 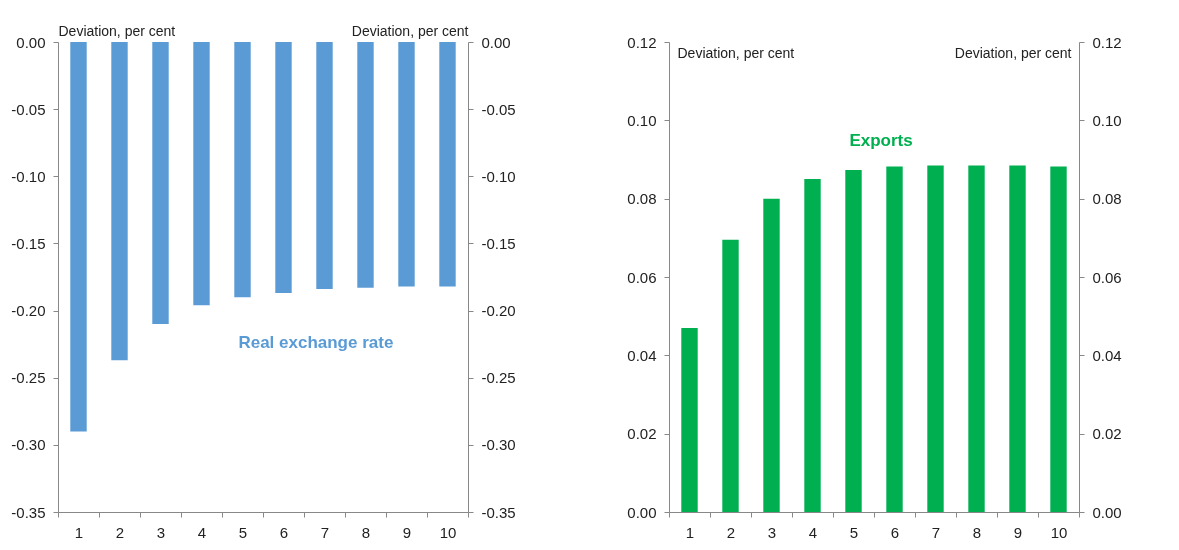 I want to click on series-label: Exports, so click(x=881, y=140).